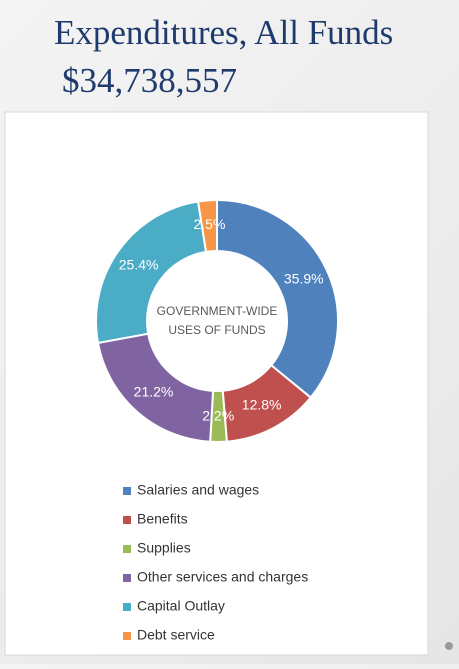  What do you see at coordinates (222, 577) in the screenshot?
I see `legend-label: Other services and charges` at bounding box center [222, 577].